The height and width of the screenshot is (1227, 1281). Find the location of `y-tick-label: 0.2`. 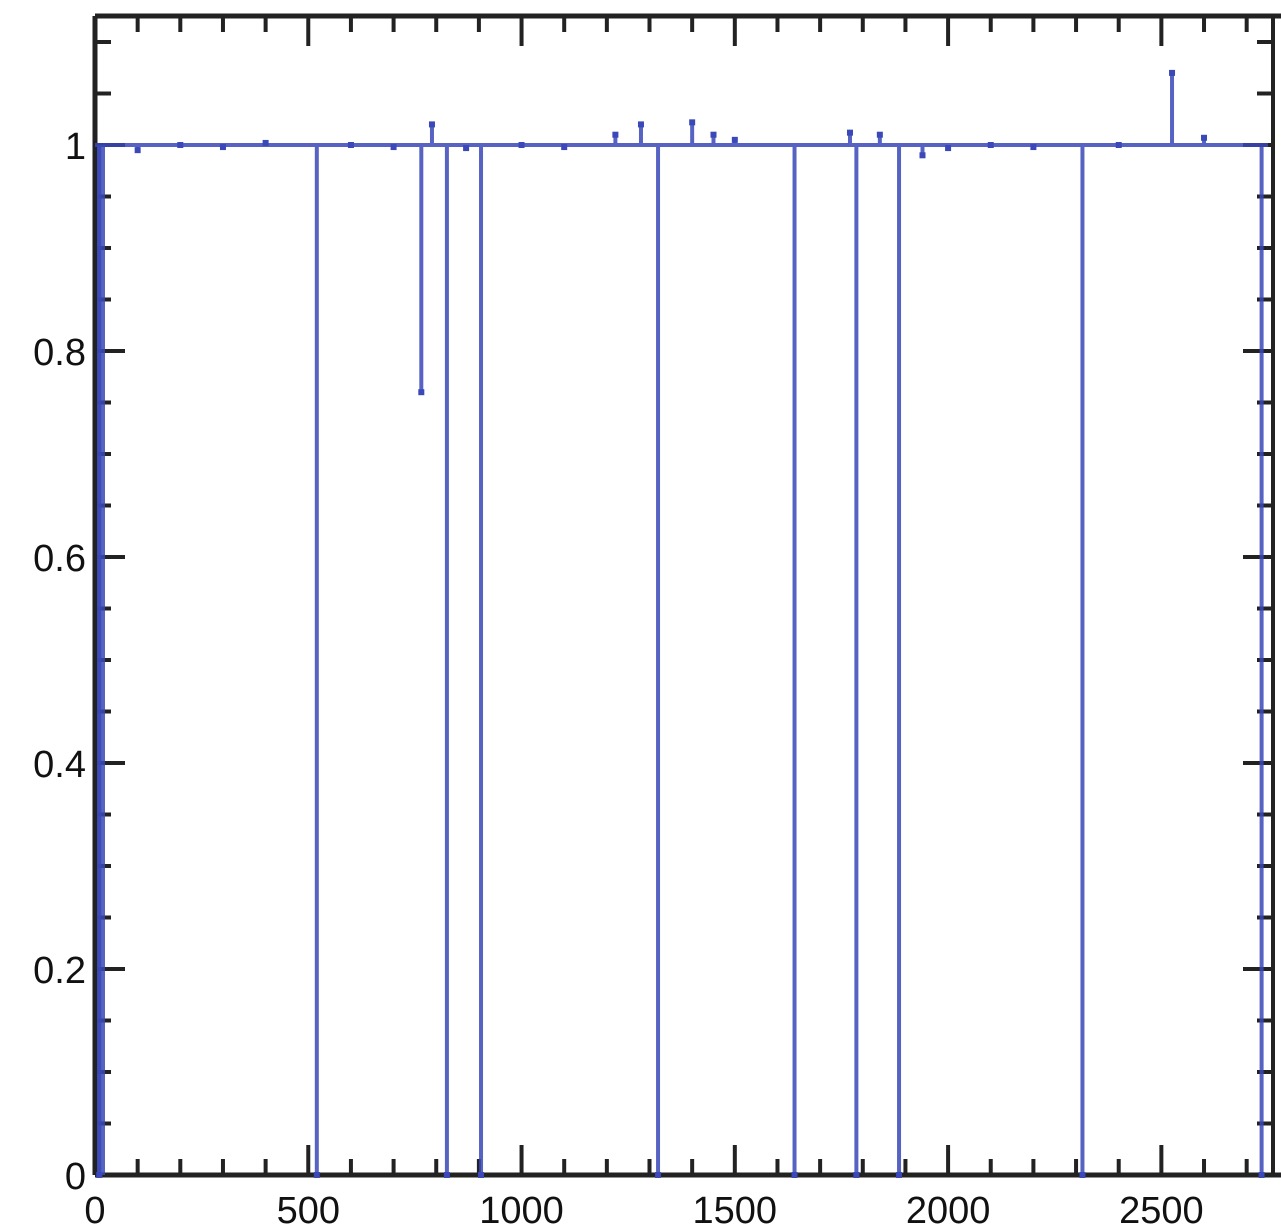

y-tick-label: 0.2 is located at coordinates (59, 971).